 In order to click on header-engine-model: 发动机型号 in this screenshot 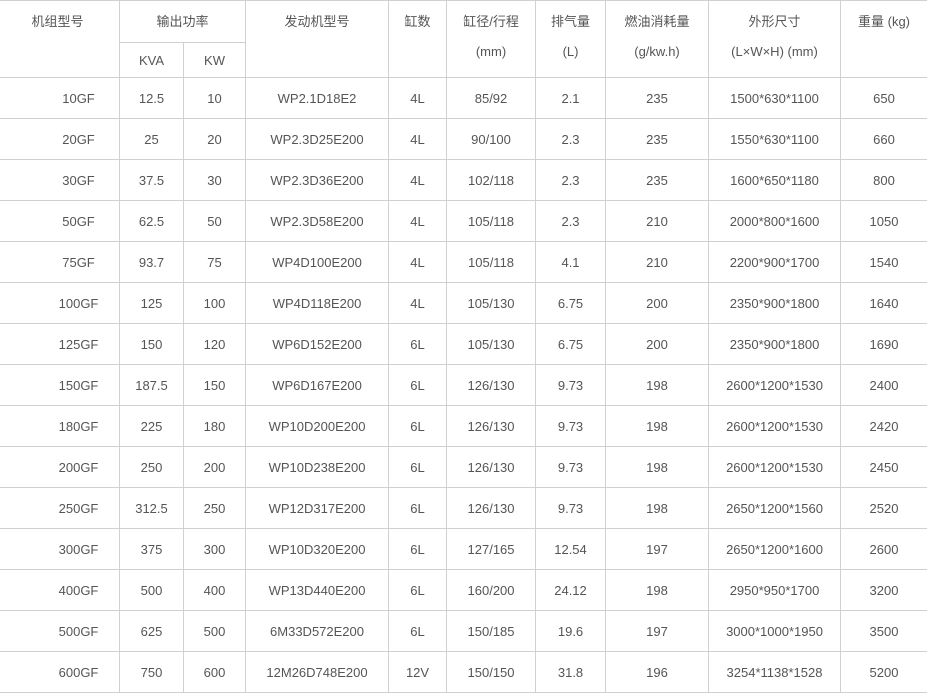, I will do `click(317, 39)`.